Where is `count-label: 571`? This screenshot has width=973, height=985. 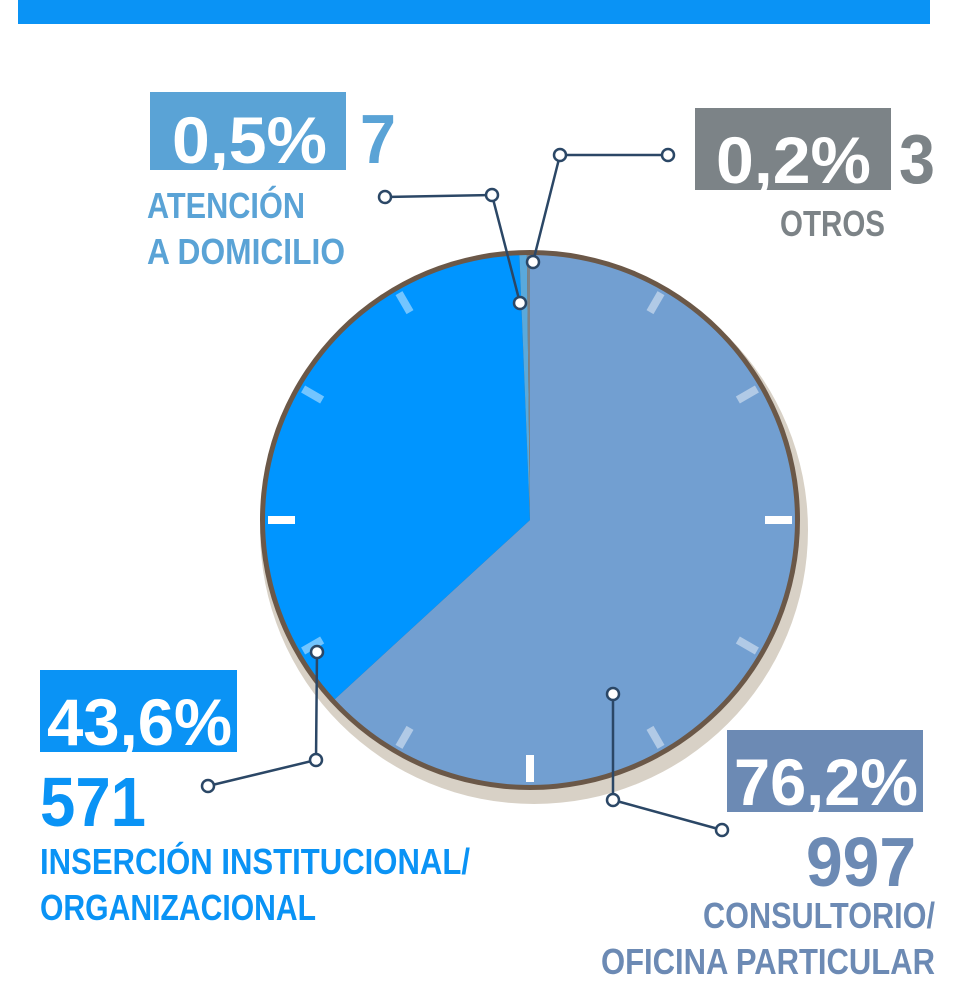 count-label: 571 is located at coordinates (93, 802).